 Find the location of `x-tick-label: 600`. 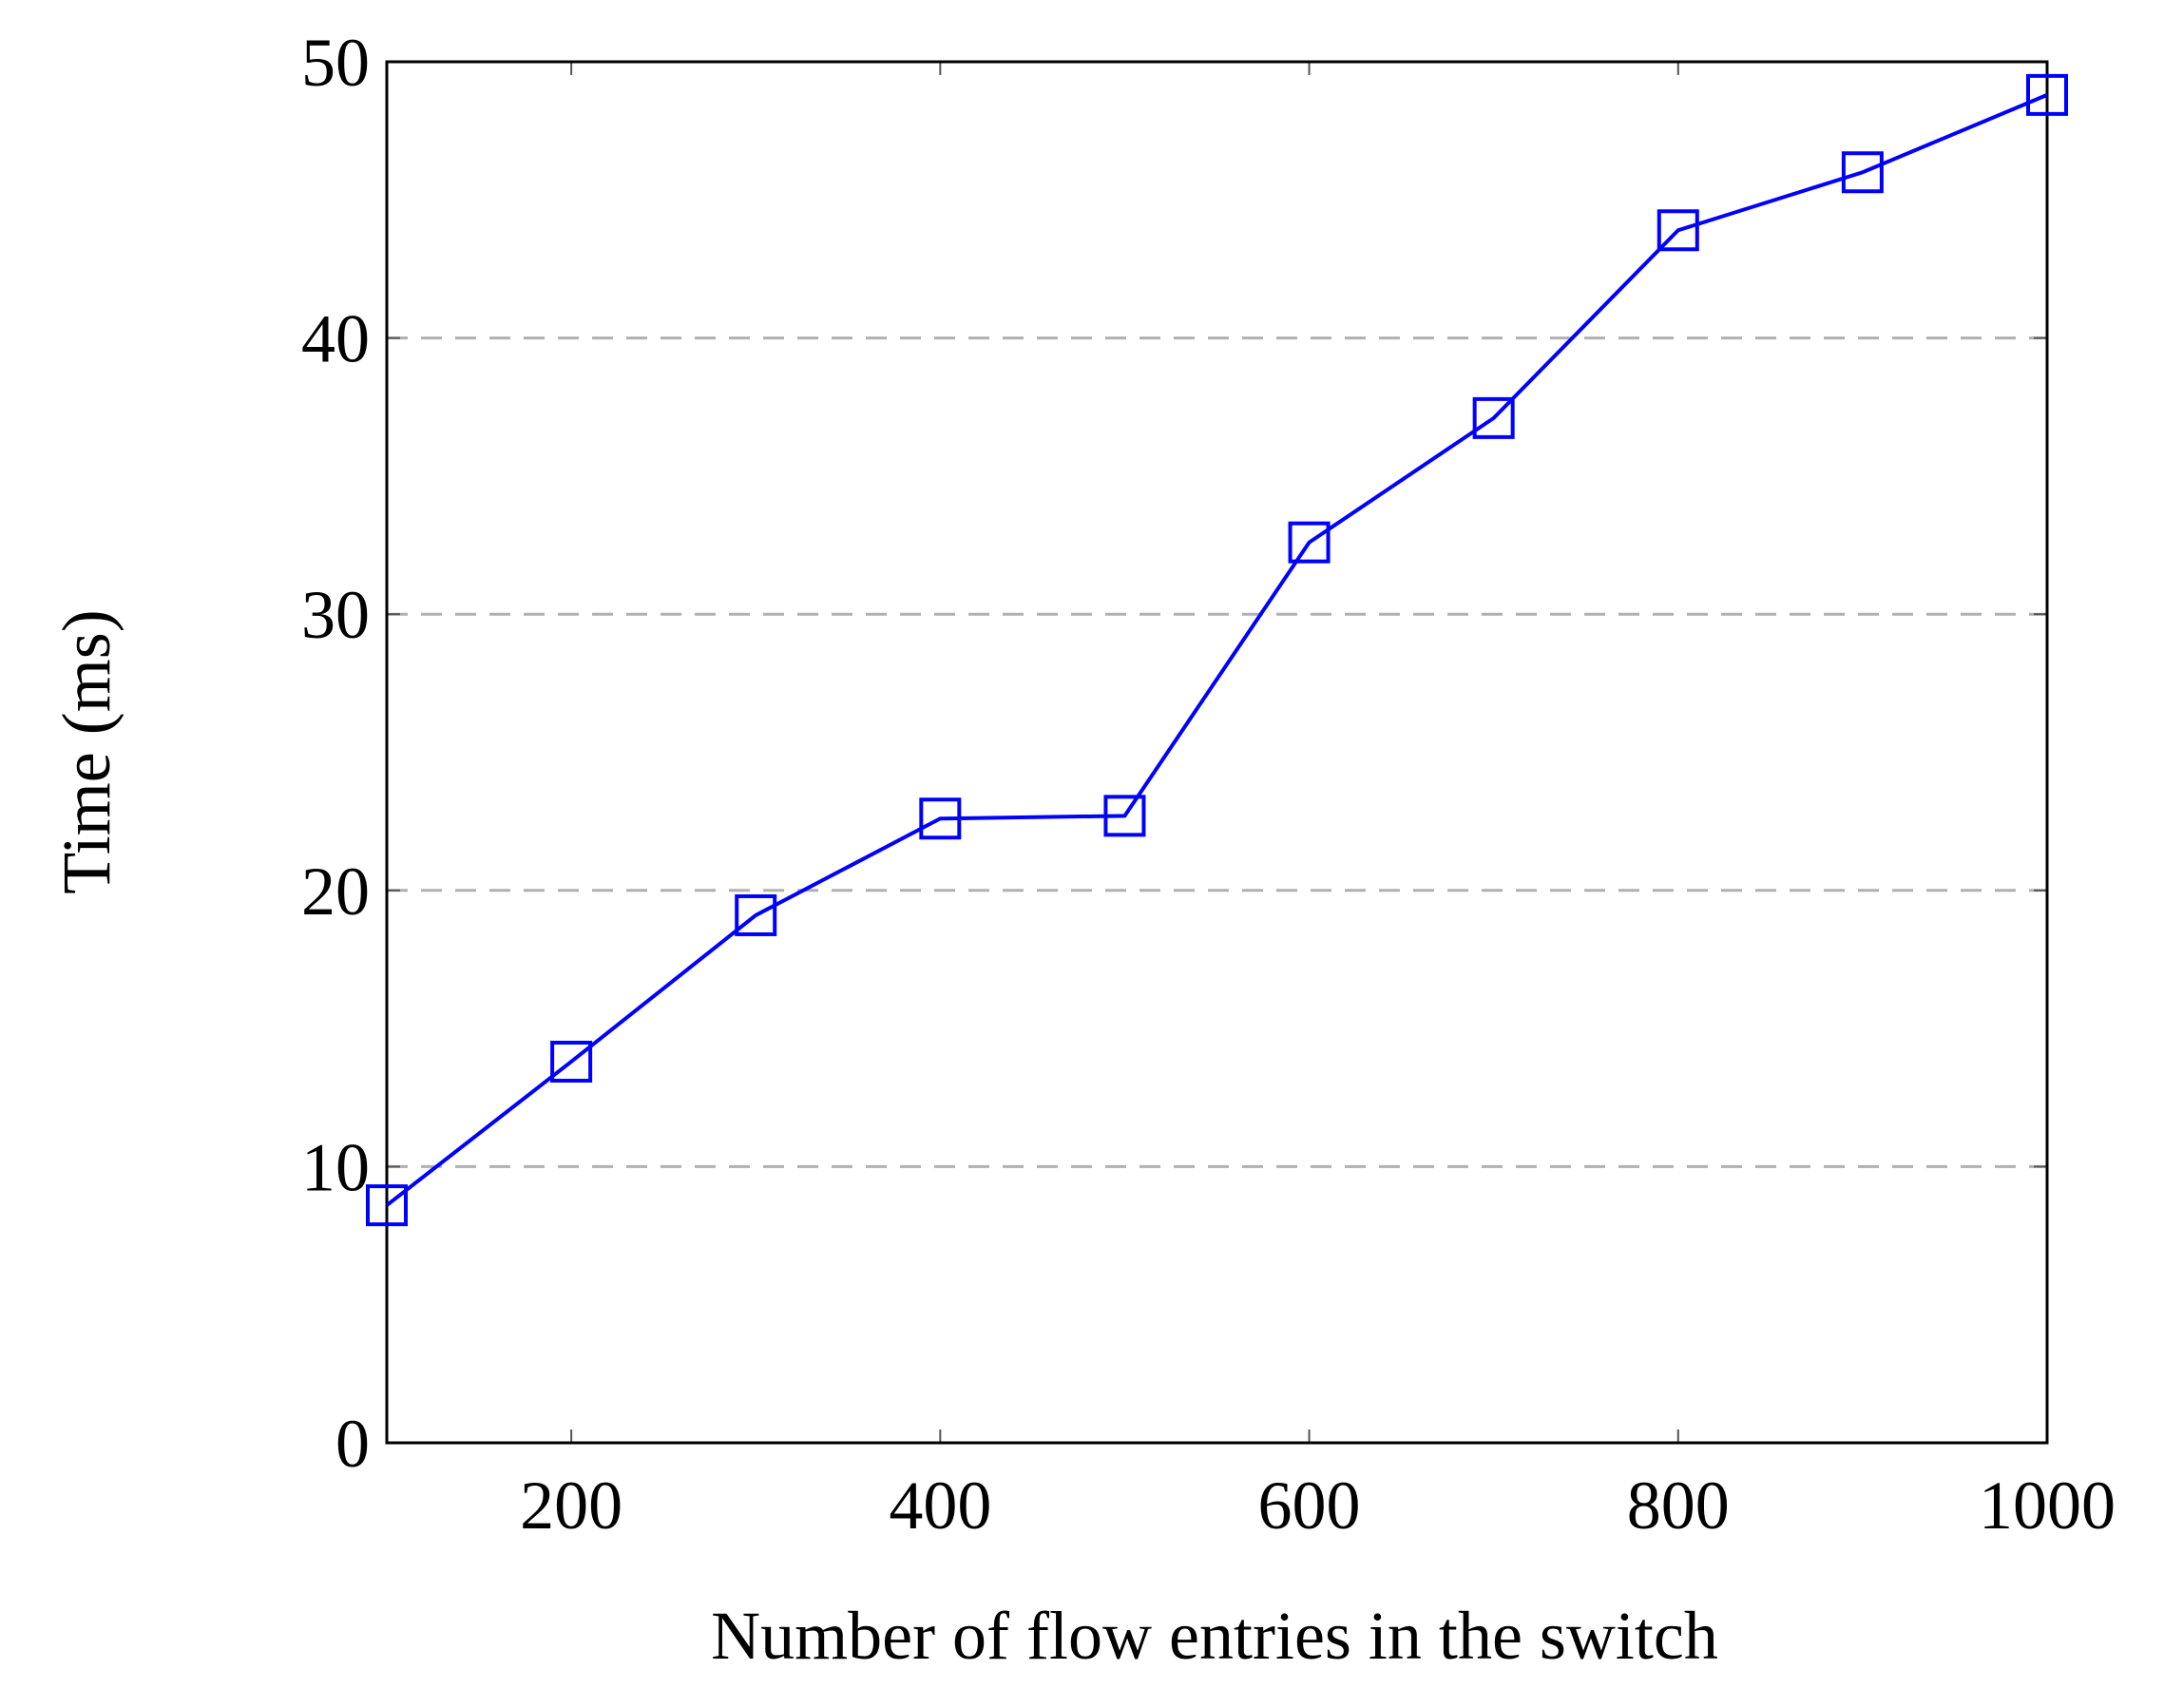

x-tick-label: 600 is located at coordinates (1309, 1506).